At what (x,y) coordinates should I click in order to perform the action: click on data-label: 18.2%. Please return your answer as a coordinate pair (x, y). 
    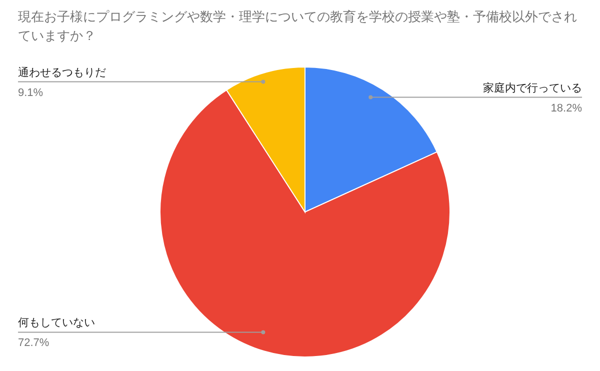
    Looking at the image, I should click on (566, 108).